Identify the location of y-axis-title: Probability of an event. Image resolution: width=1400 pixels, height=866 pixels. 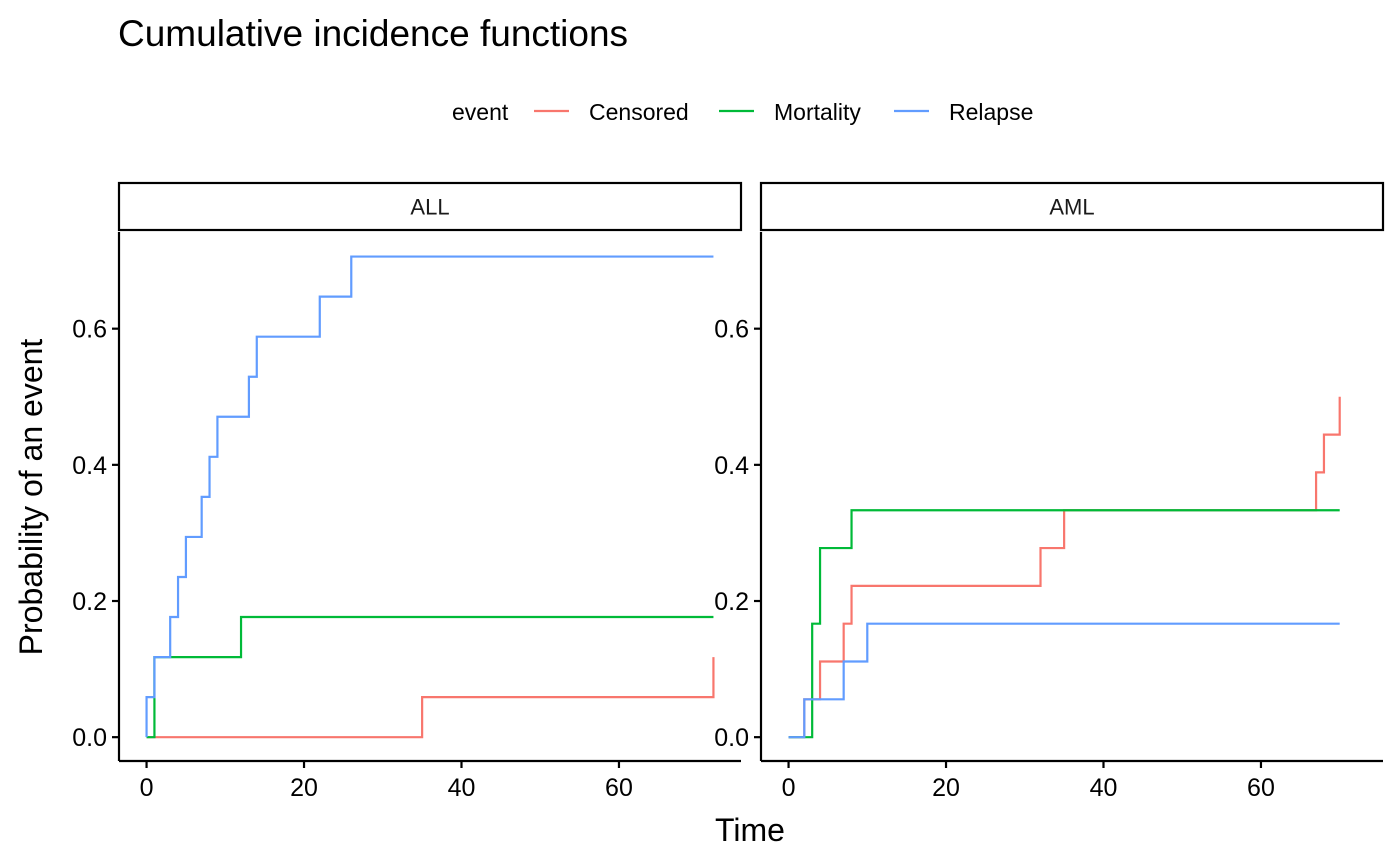
(31, 497).